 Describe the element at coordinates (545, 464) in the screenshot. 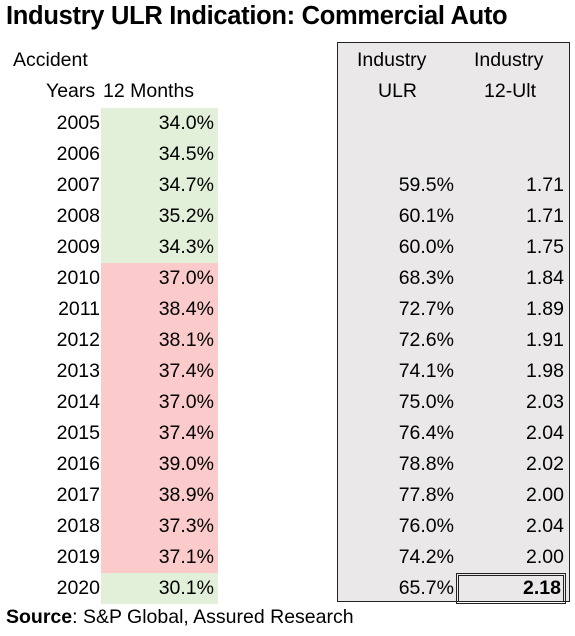

I see `industry-ult-cell: 2.02` at that location.